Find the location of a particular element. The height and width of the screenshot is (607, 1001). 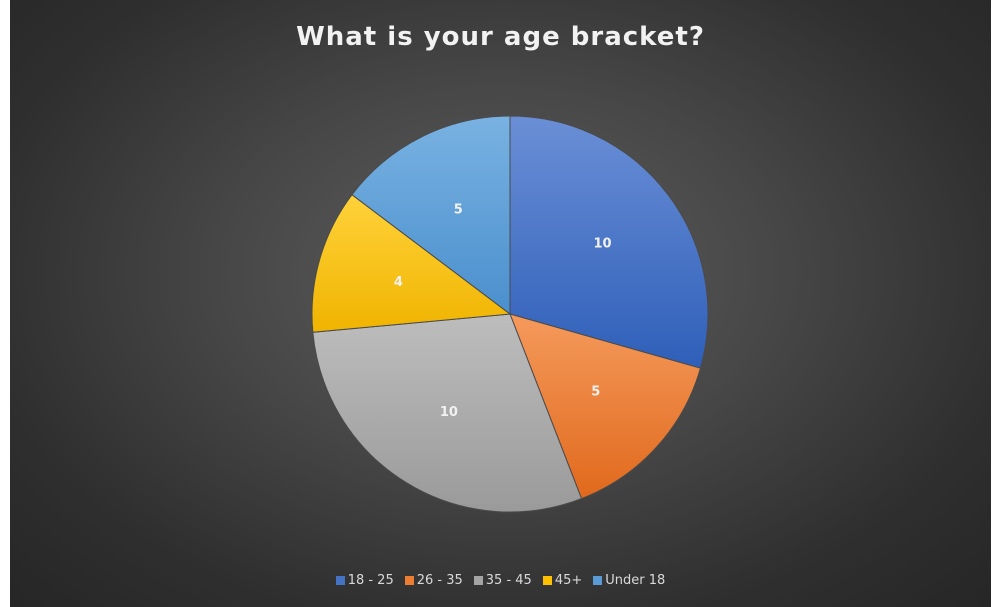

legend-item-35-45: 35 - 45 is located at coordinates (502, 580).